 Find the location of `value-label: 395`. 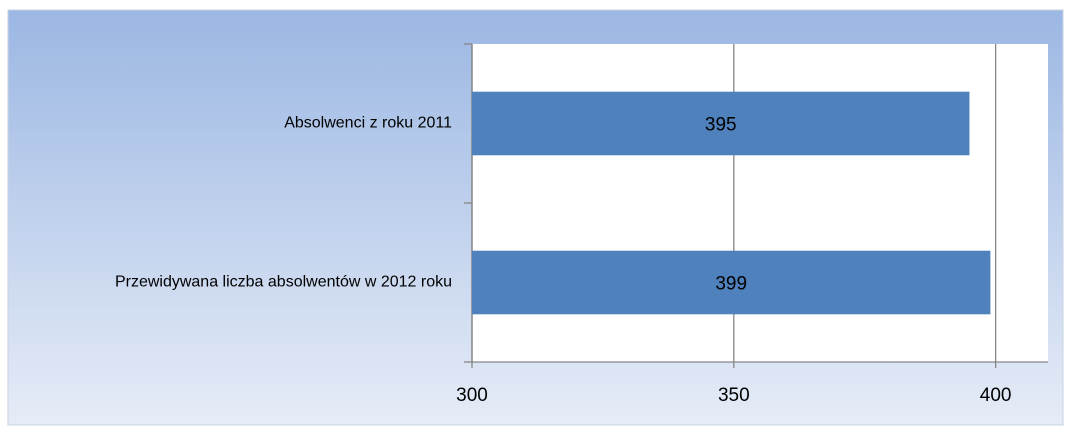

value-label: 395 is located at coordinates (721, 125).